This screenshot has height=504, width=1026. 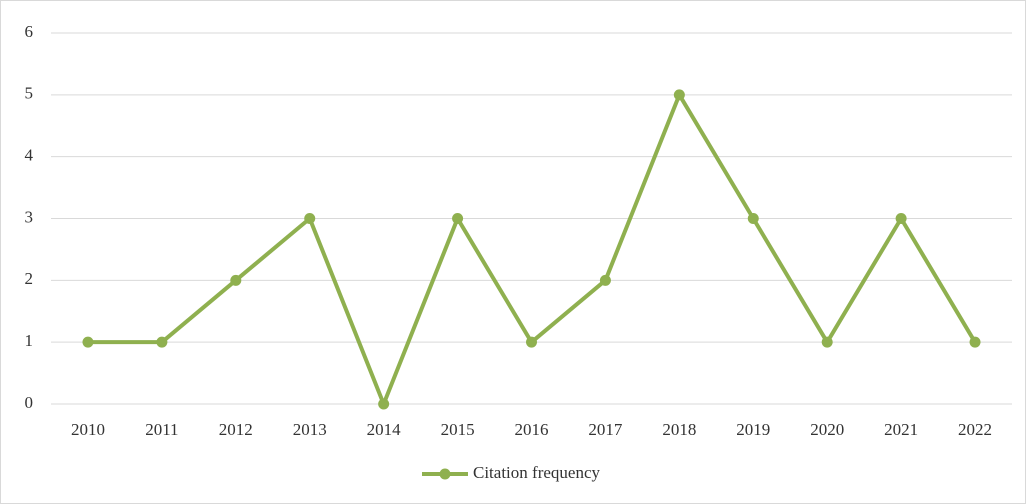 I want to click on x-tick-label: 2012, so click(x=236, y=429).